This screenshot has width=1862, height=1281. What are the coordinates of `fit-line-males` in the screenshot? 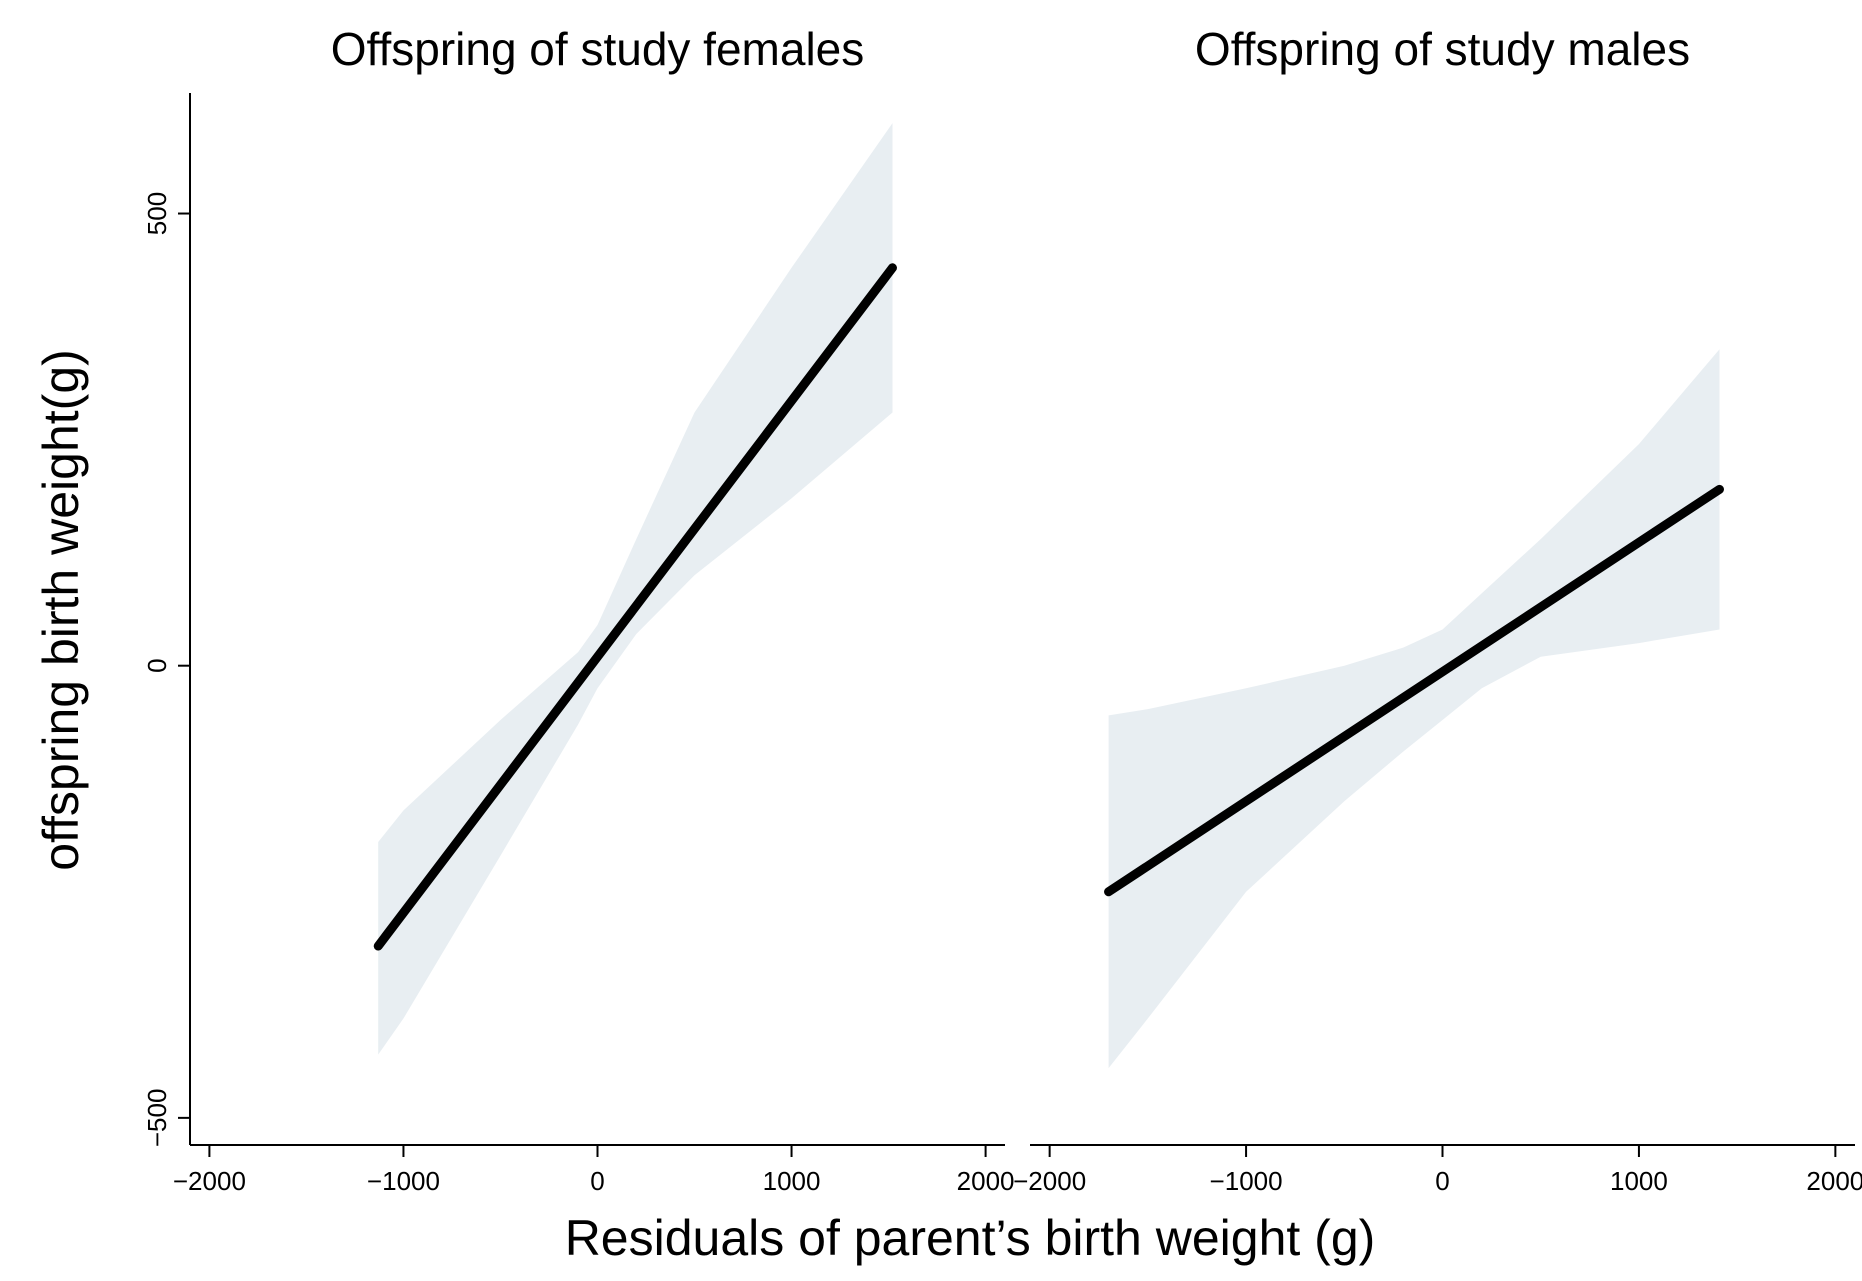 It's located at (1414, 690).